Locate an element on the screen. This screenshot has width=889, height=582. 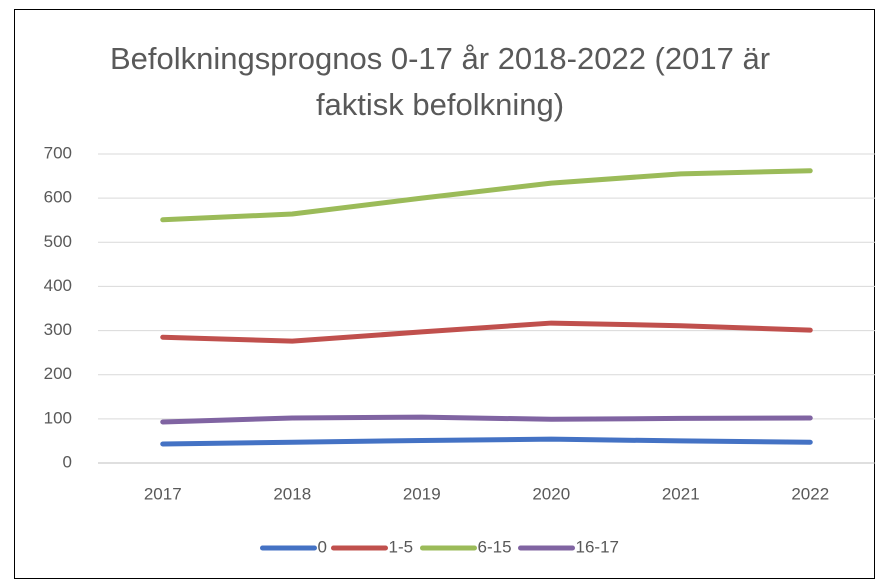
y-tick-label: 700 is located at coordinates (58, 152).